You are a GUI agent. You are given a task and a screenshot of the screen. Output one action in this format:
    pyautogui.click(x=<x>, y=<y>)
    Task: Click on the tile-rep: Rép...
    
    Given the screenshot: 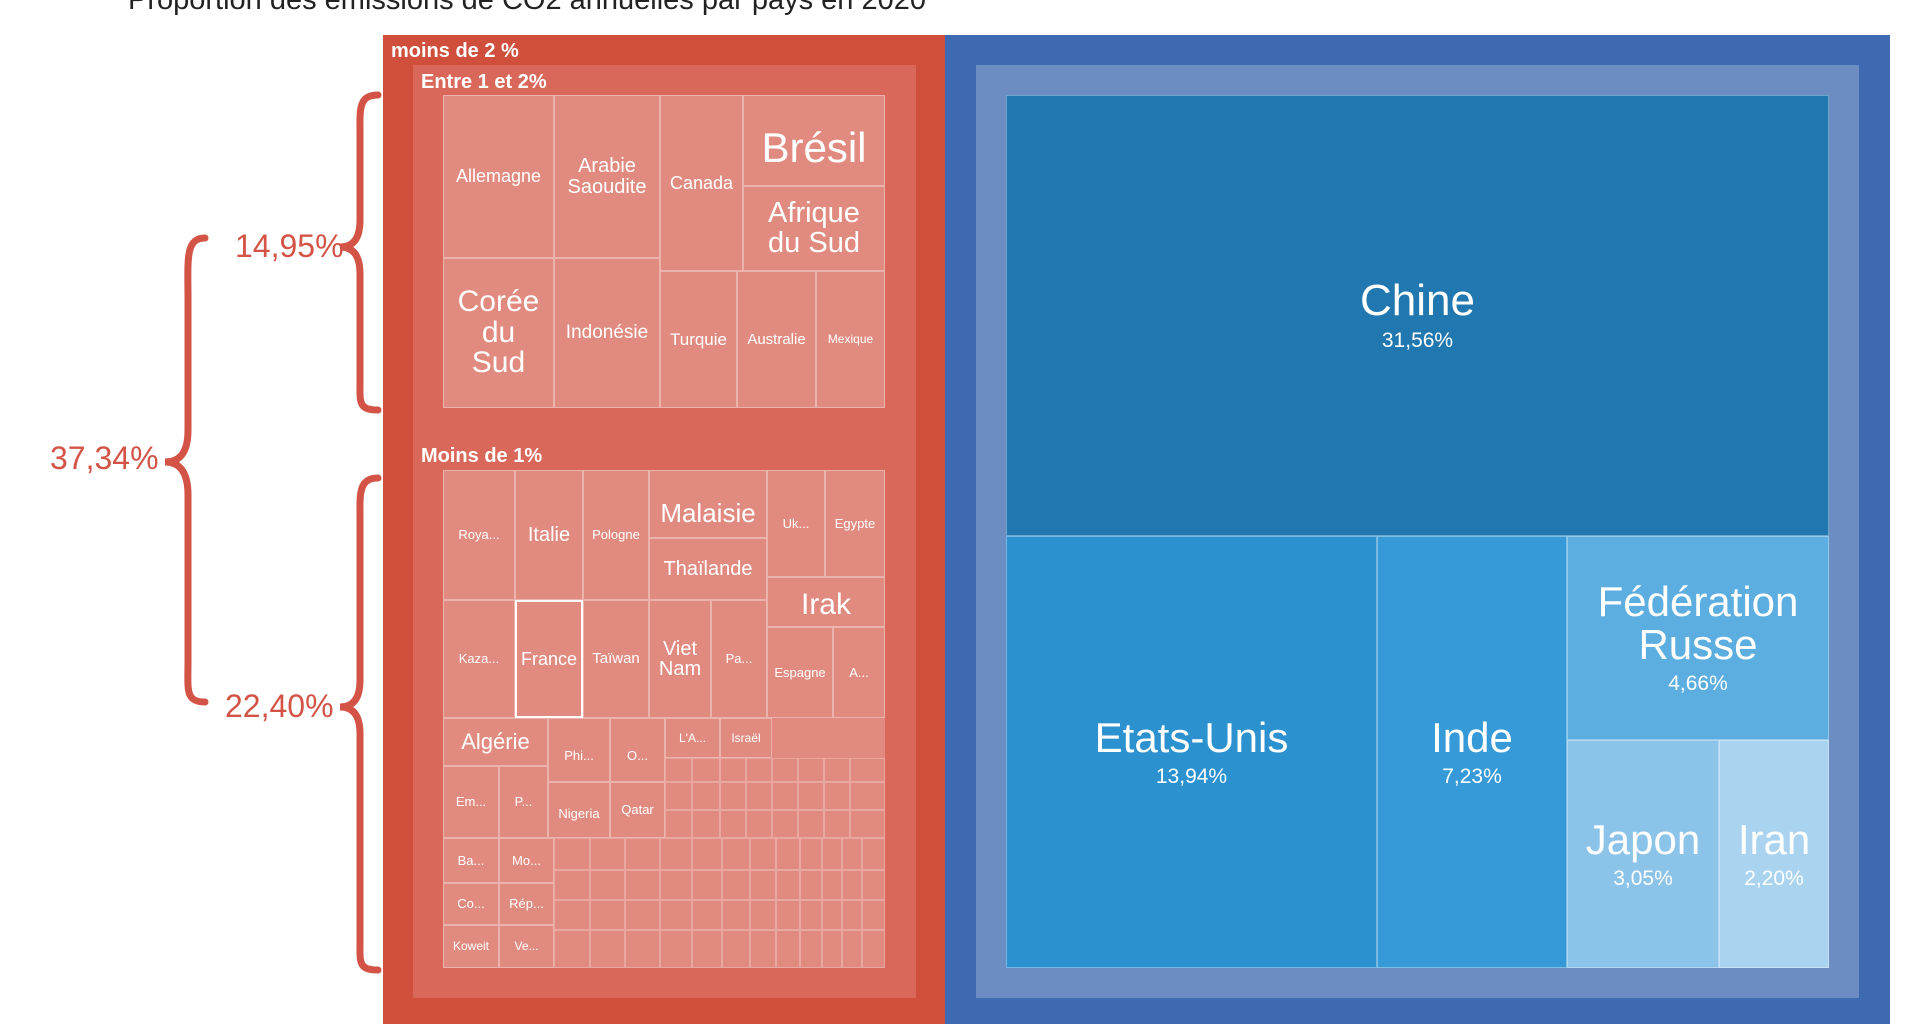 What is the action you would take?
    pyautogui.click(x=526, y=904)
    